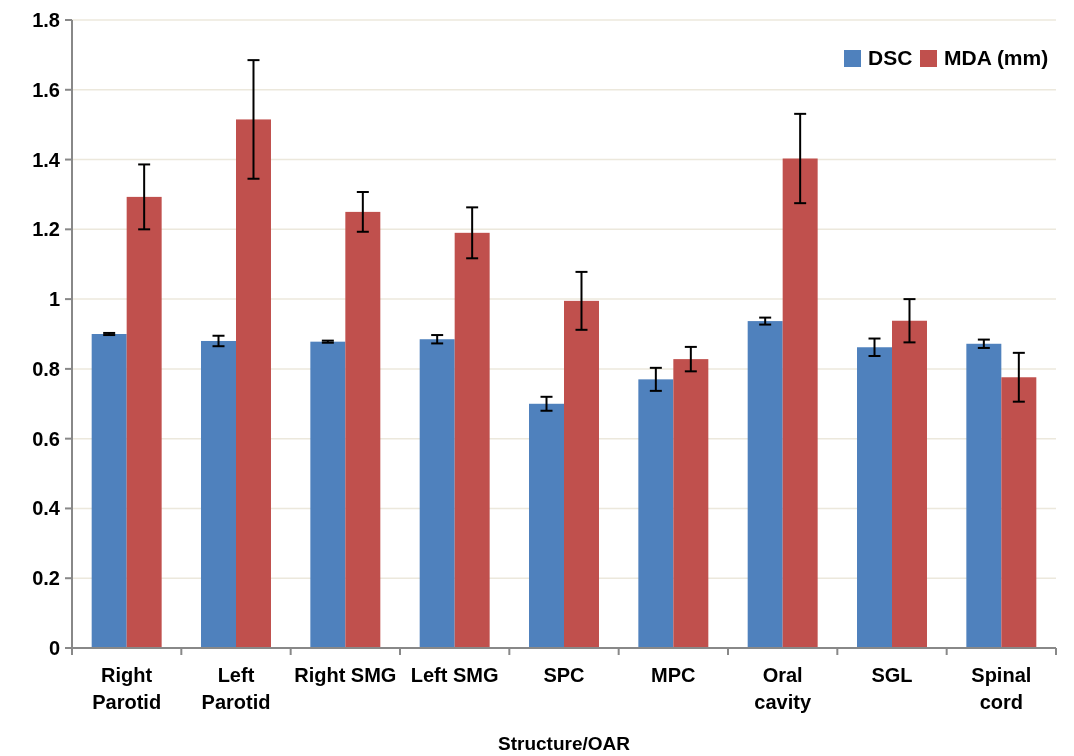 Image resolution: width=1074 pixels, height=756 pixels. Describe the element at coordinates (54, 299) in the screenshot. I see `y-tick-label: 1` at that location.